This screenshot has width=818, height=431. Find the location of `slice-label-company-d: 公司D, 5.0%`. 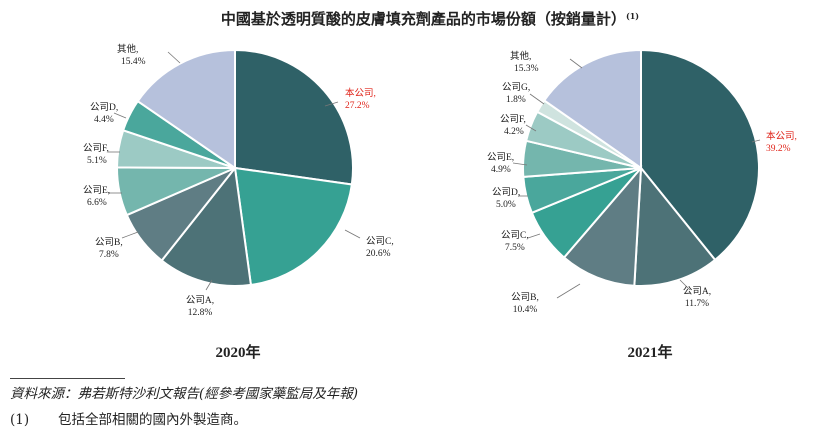

slice-label-company-d: 公司D, 5.0% is located at coordinates (506, 198).